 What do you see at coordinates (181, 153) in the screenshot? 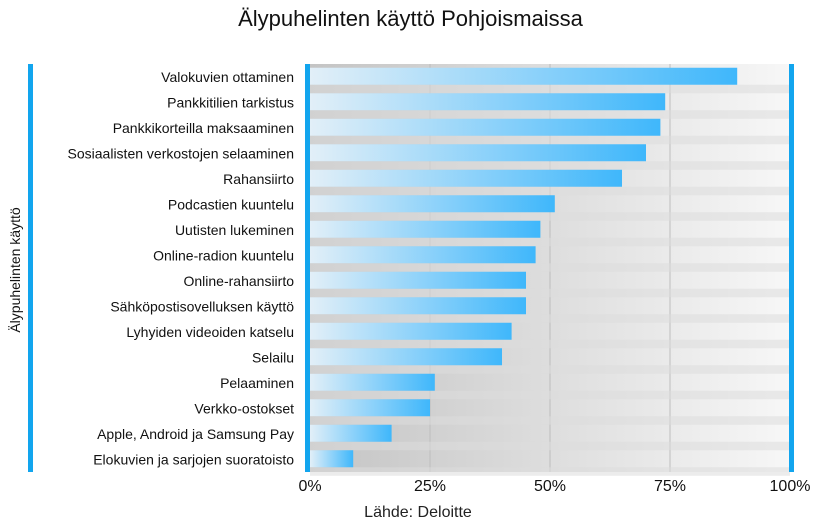
I see `category-label: Sosiaalisten verkostojen selaaminen` at bounding box center [181, 153].